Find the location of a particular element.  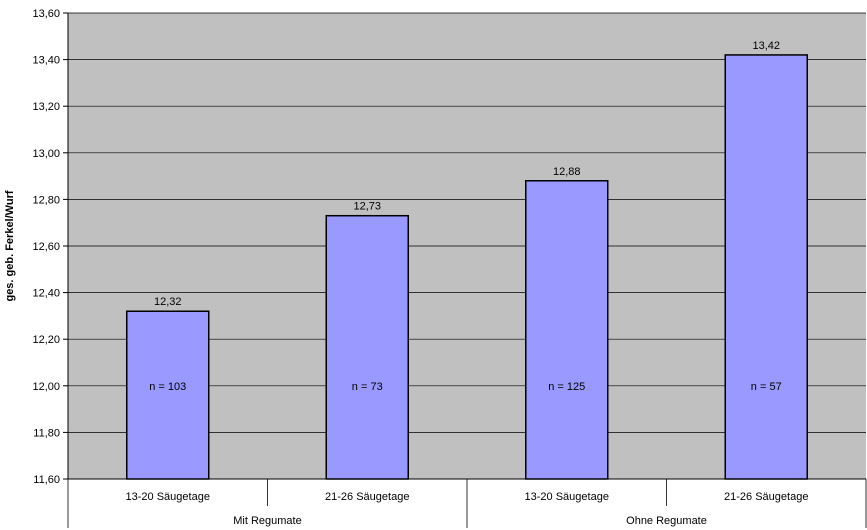

bar-sample-size-label: n = 103 is located at coordinates (167, 387).